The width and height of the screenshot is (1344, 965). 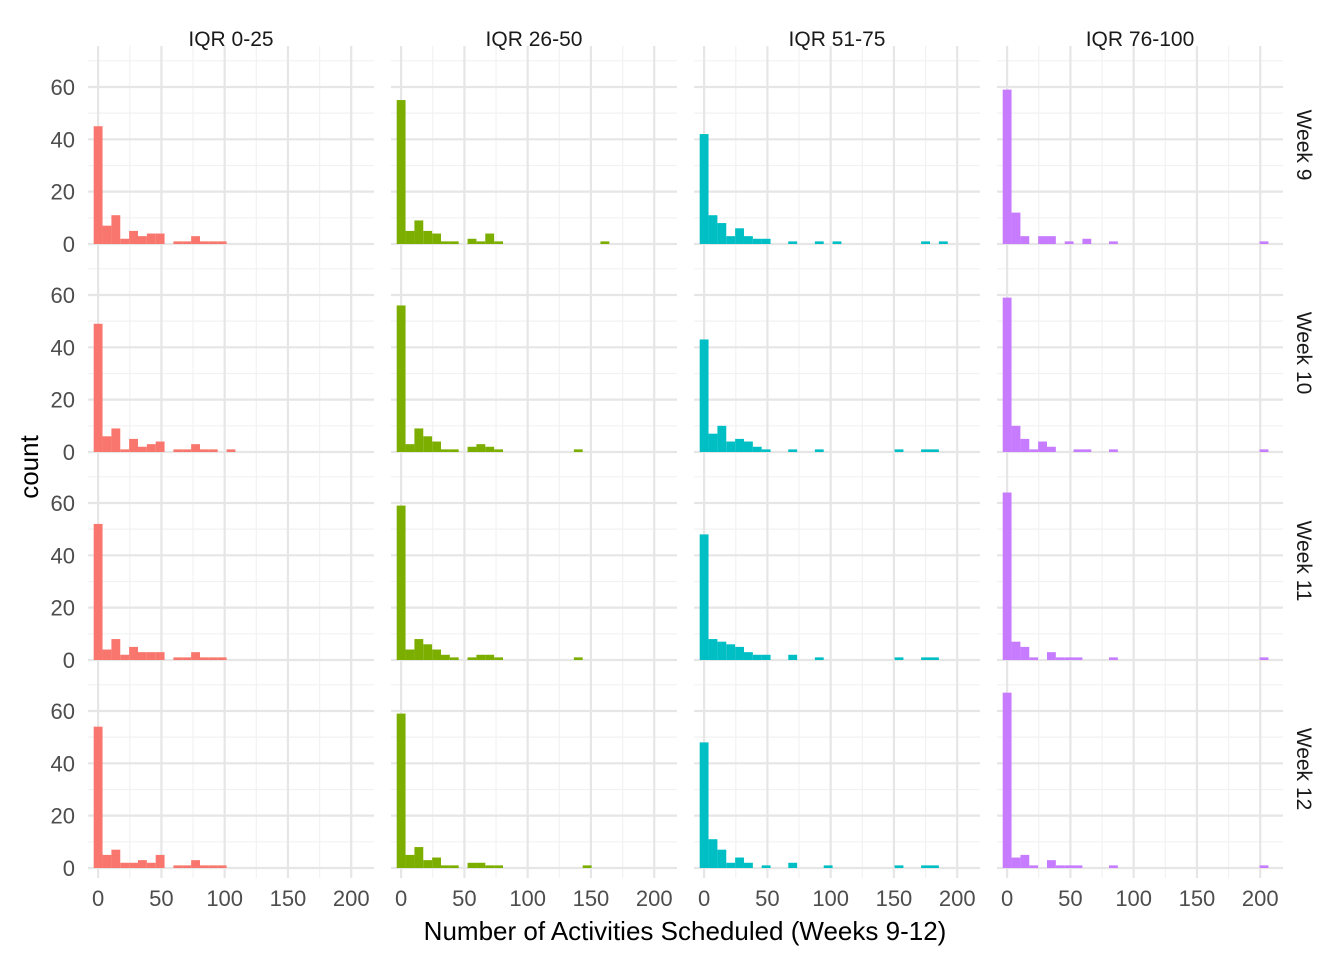 I want to click on x-tick-label: 100, so click(x=1133, y=898).